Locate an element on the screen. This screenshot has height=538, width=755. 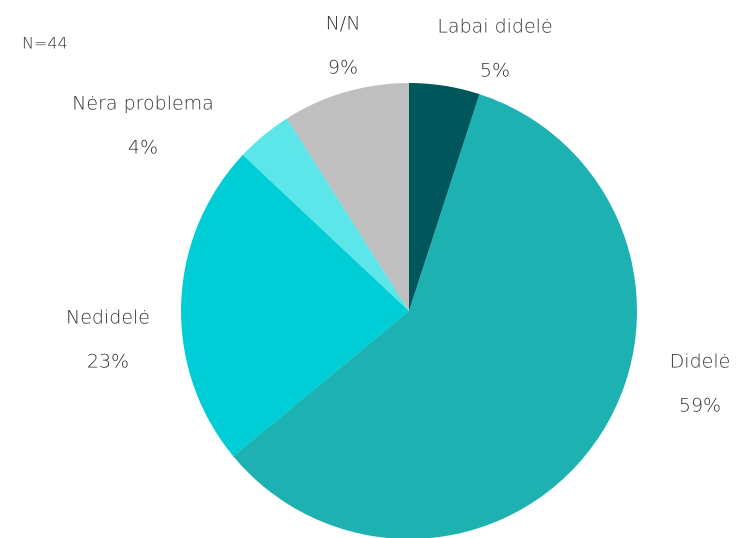
value-label: 5% is located at coordinates (495, 71).